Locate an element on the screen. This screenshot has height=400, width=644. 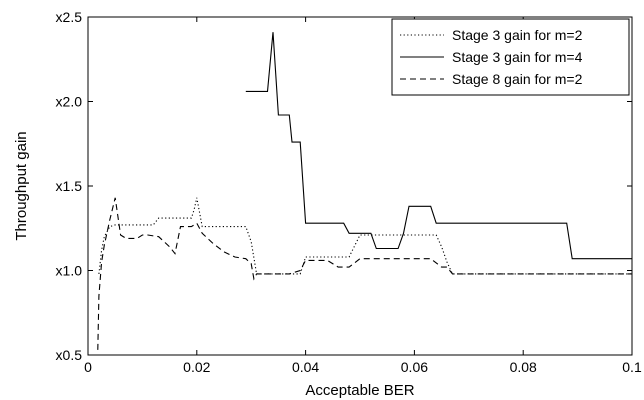
y-tick-label: x2.5 is located at coordinates (69, 17).